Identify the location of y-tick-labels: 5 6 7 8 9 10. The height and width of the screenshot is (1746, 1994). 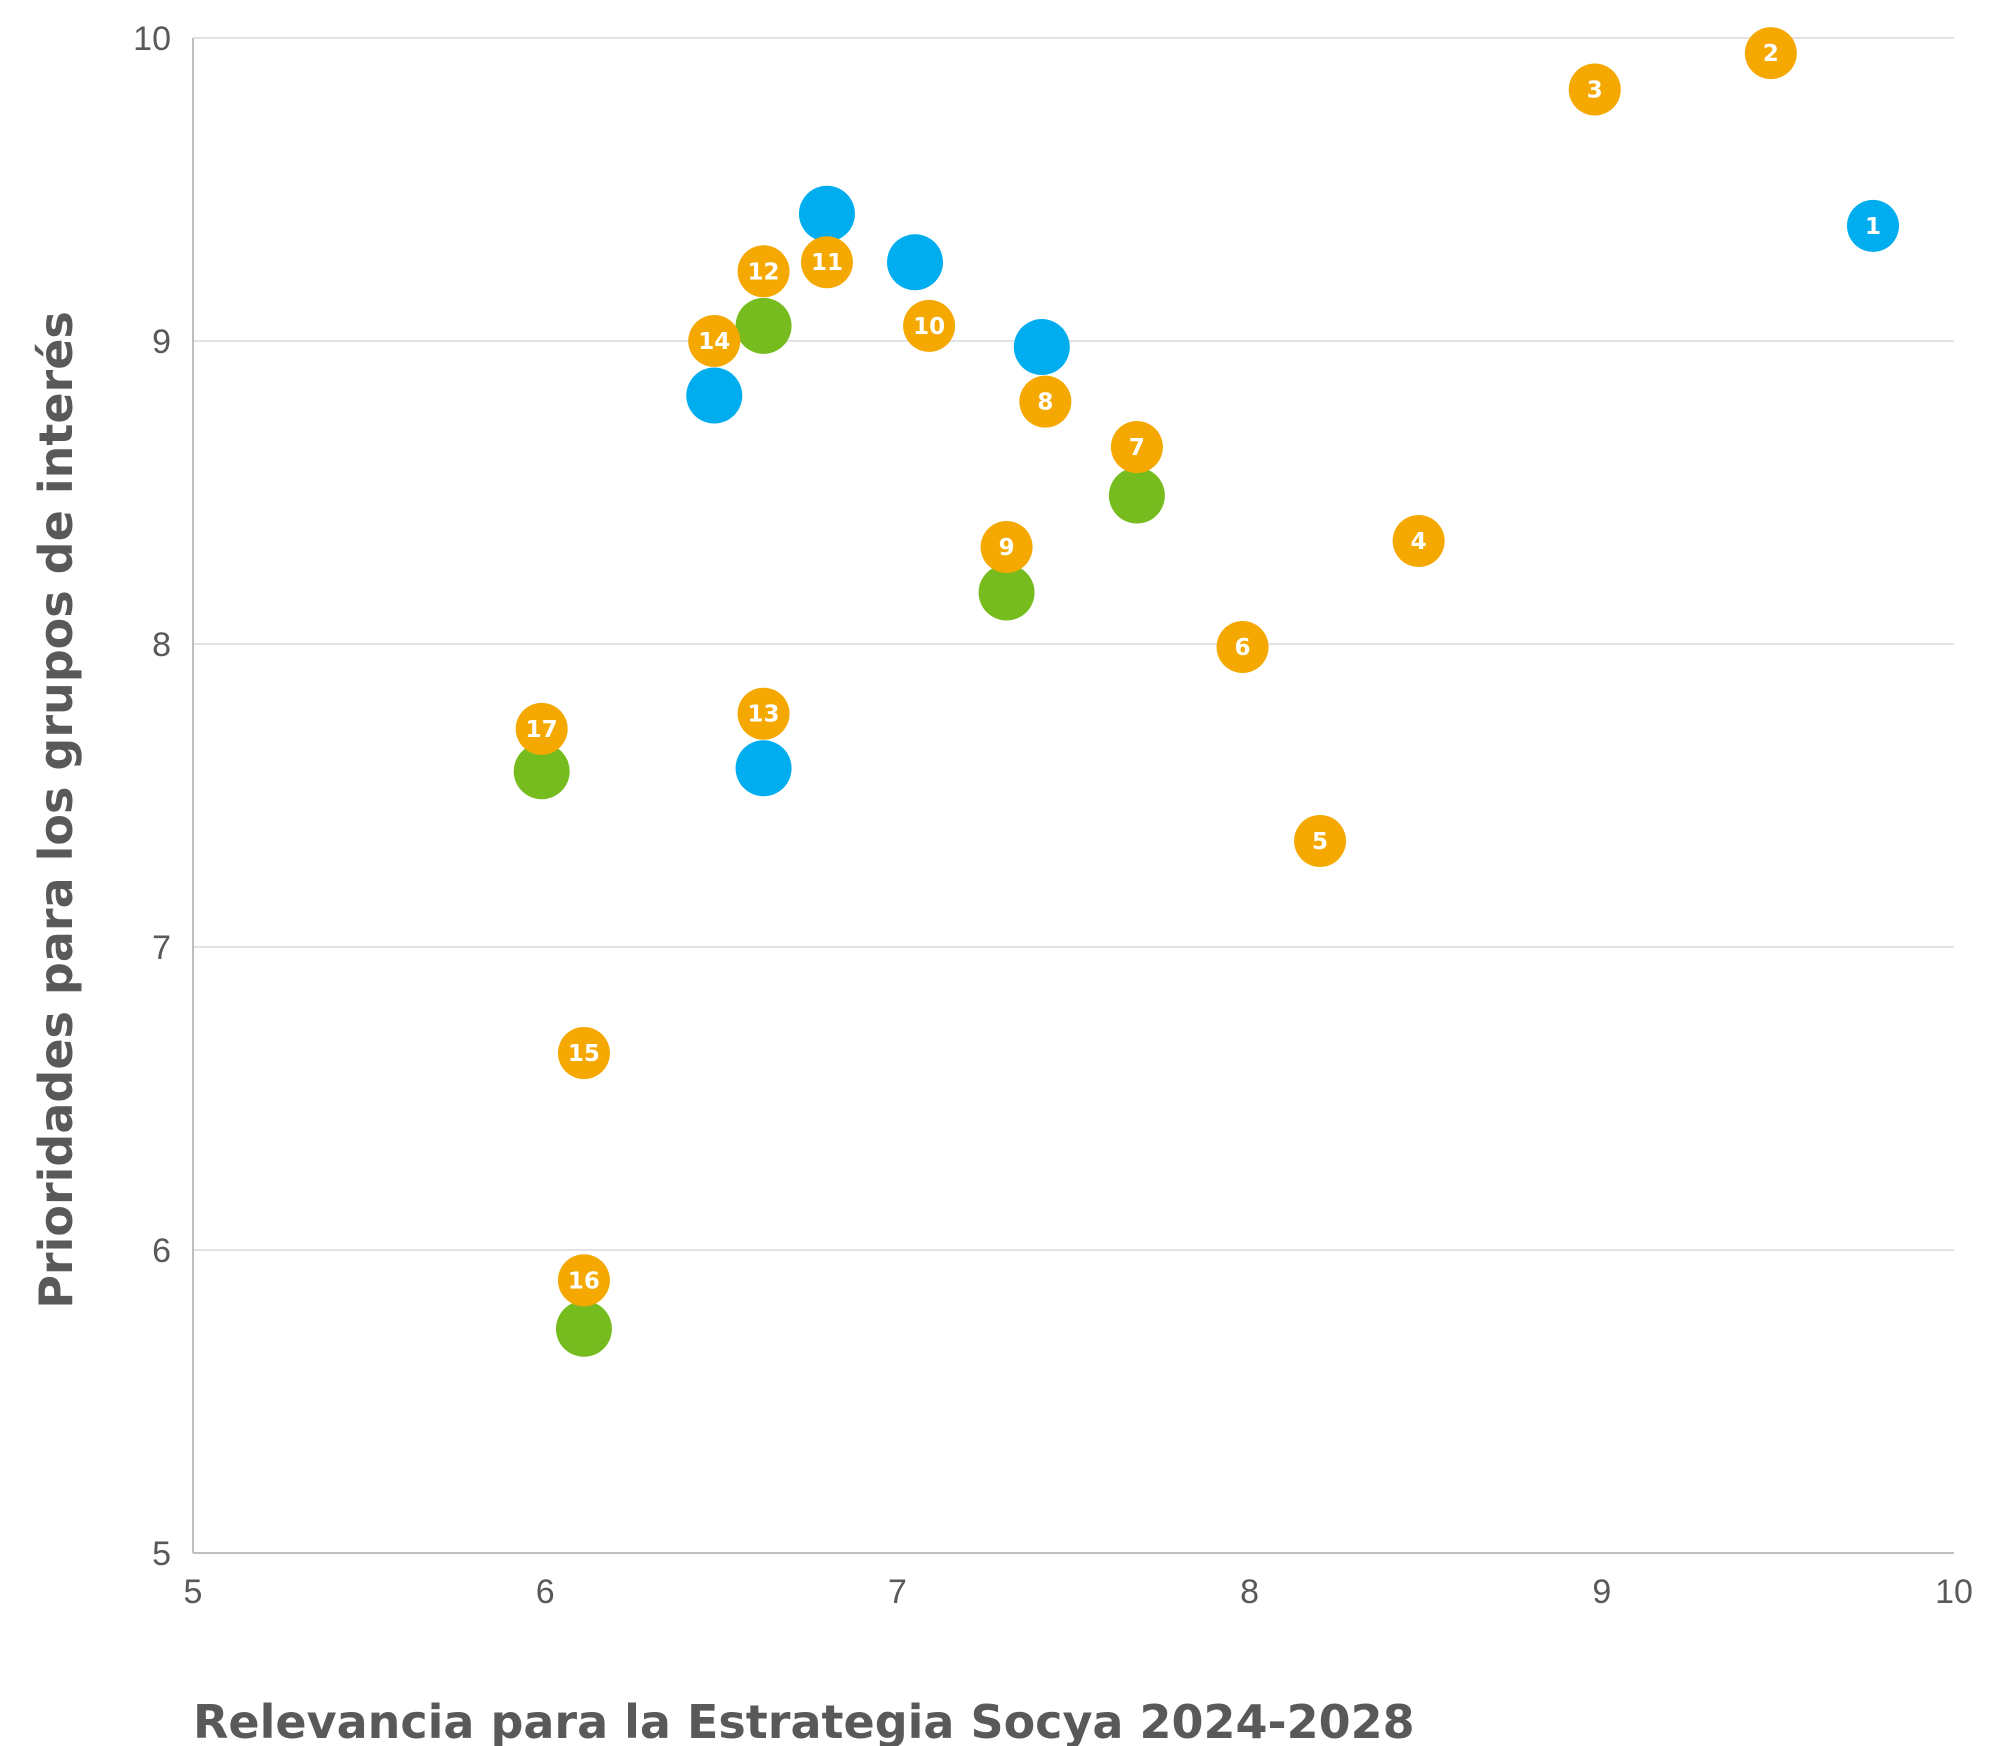
(152, 796).